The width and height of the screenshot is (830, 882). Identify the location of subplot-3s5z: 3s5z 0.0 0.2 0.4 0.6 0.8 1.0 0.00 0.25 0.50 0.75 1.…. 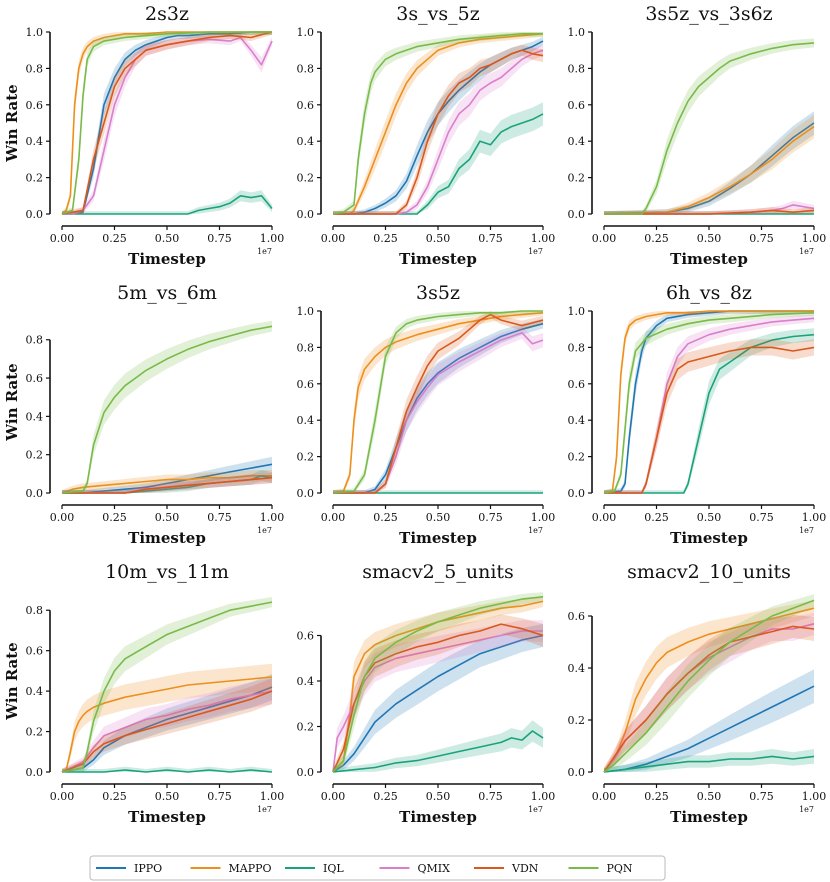
(426, 414).